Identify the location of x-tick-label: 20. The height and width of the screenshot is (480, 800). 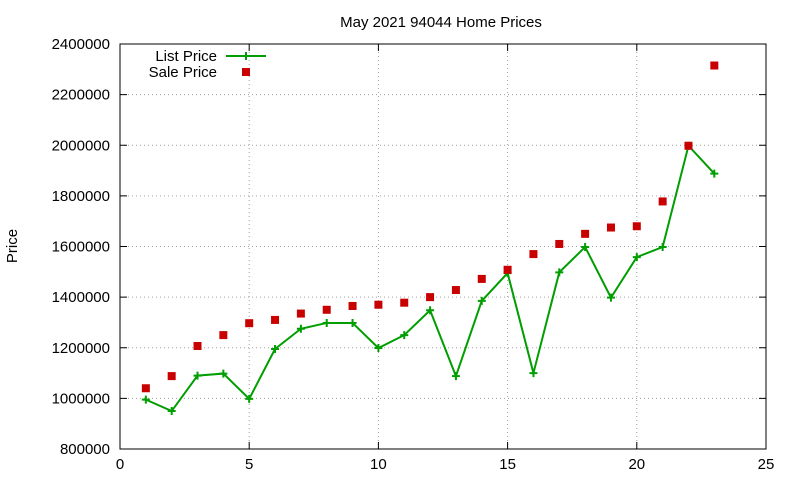
(636, 464).